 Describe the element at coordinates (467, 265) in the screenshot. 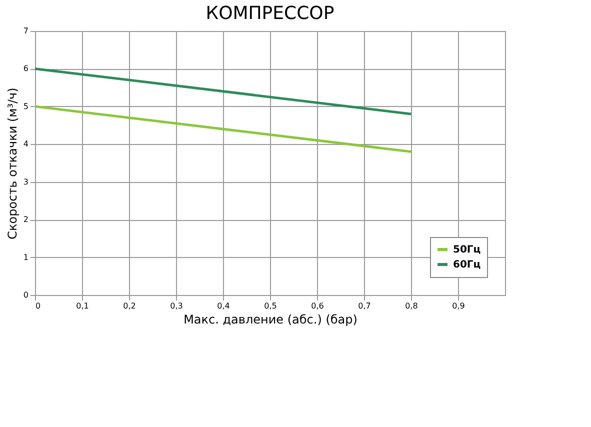

I see `legend-label: 60Гц` at that location.